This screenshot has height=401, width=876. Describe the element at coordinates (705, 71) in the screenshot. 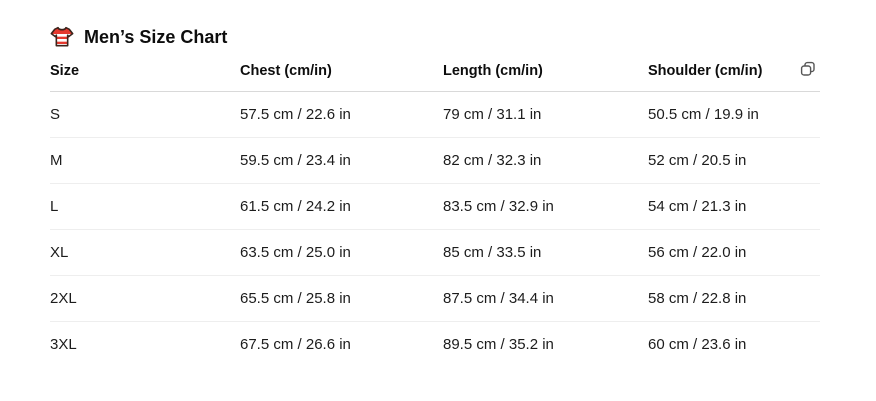

I see `column-header-shoulder: Shoulder (cm/in)` at that location.